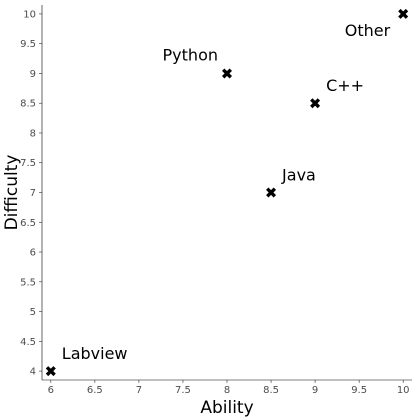  What do you see at coordinates (139, 390) in the screenshot?
I see `x-tick-label: 7` at bounding box center [139, 390].